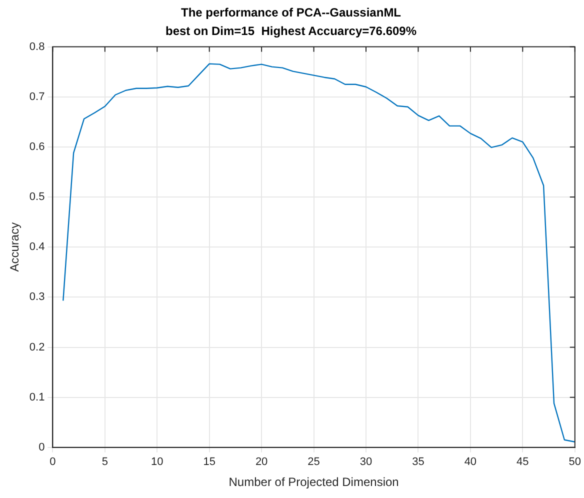 The width and height of the screenshot is (584, 498). I want to click on y-tick-label: 0.3, so click(37, 297).